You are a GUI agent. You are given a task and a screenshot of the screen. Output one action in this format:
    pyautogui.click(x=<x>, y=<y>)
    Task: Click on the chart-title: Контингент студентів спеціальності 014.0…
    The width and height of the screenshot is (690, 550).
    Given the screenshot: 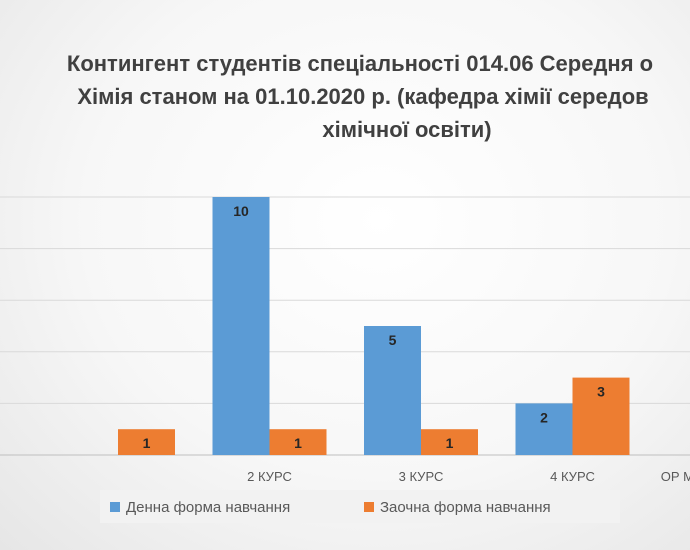 What is the action you would take?
    pyautogui.click(x=360, y=96)
    